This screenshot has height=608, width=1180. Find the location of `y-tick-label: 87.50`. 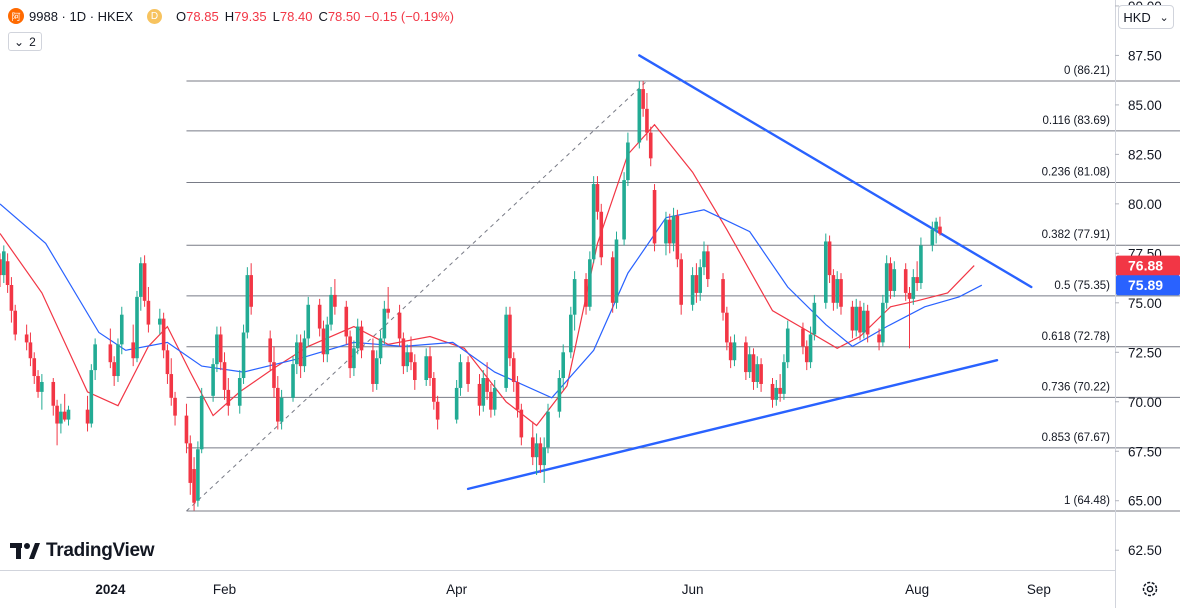

y-tick-label: 87.50 is located at coordinates (1145, 55).